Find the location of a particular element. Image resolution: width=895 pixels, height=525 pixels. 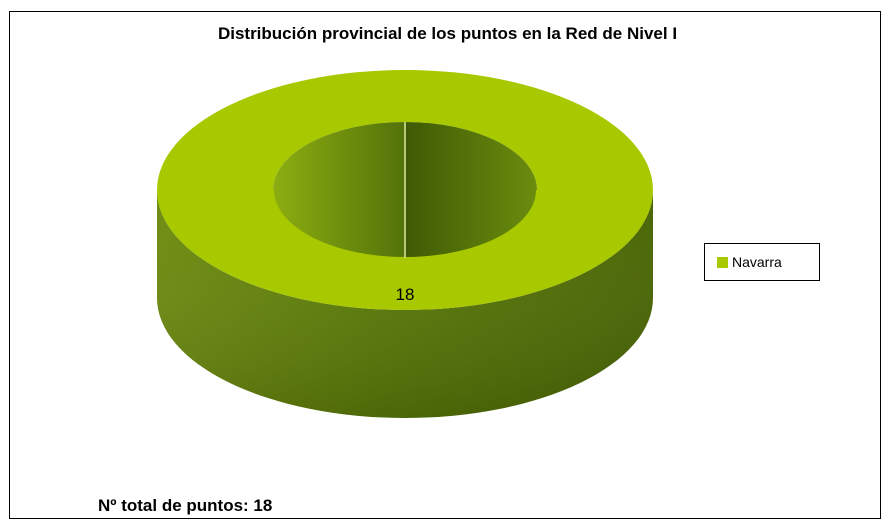

chart-legend: Navarra is located at coordinates (762, 262).